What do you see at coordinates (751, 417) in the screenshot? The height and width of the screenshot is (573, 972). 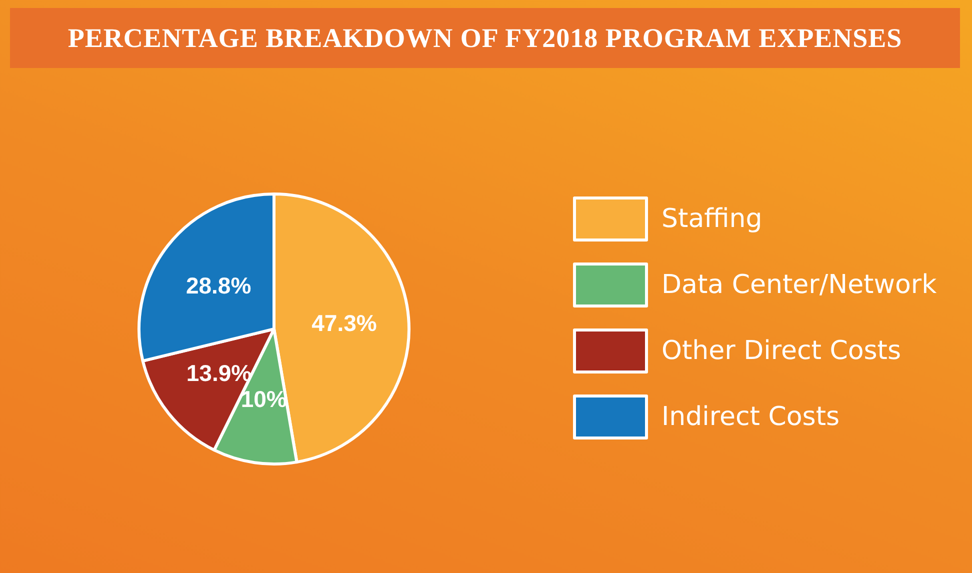 I see `legend-label: Indirect Costs` at bounding box center [751, 417].